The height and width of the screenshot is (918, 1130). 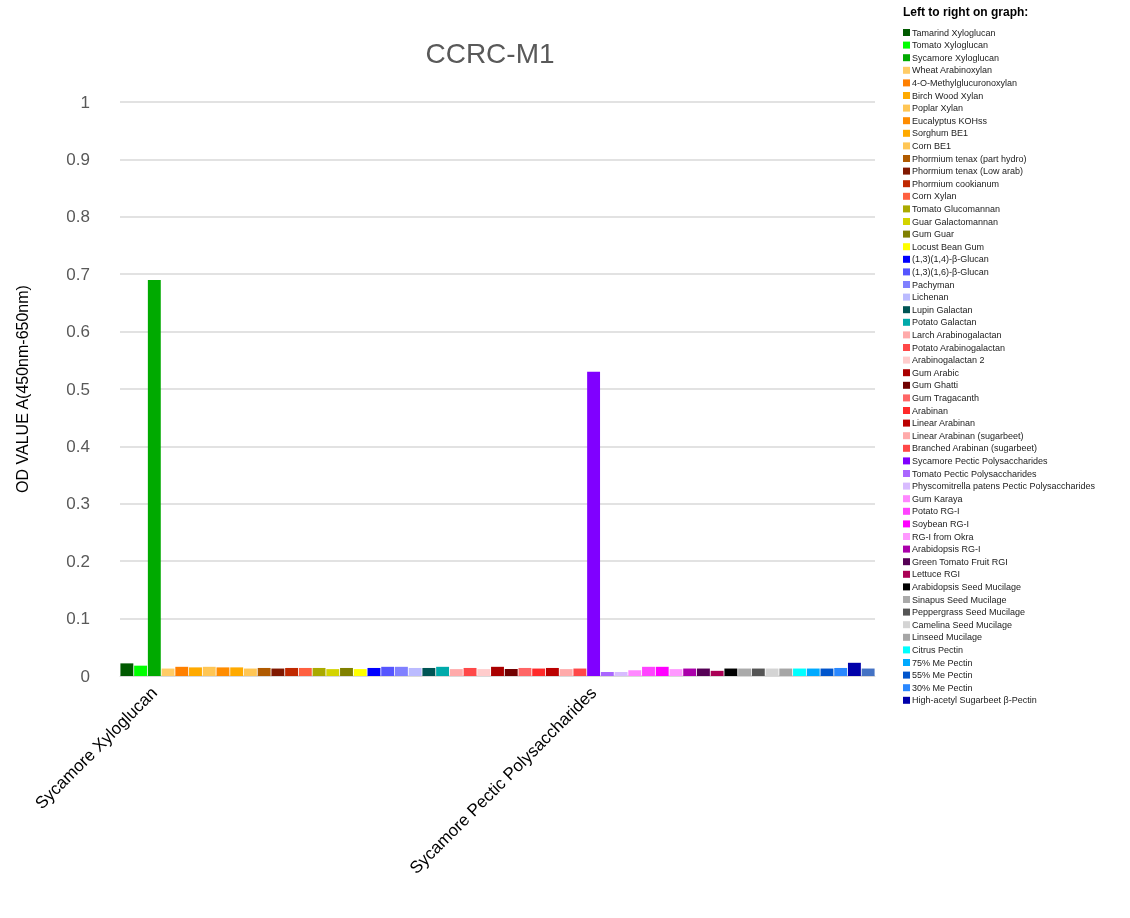 I want to click on legend-label: Arabidopsis RG-I, so click(x=946, y=549).